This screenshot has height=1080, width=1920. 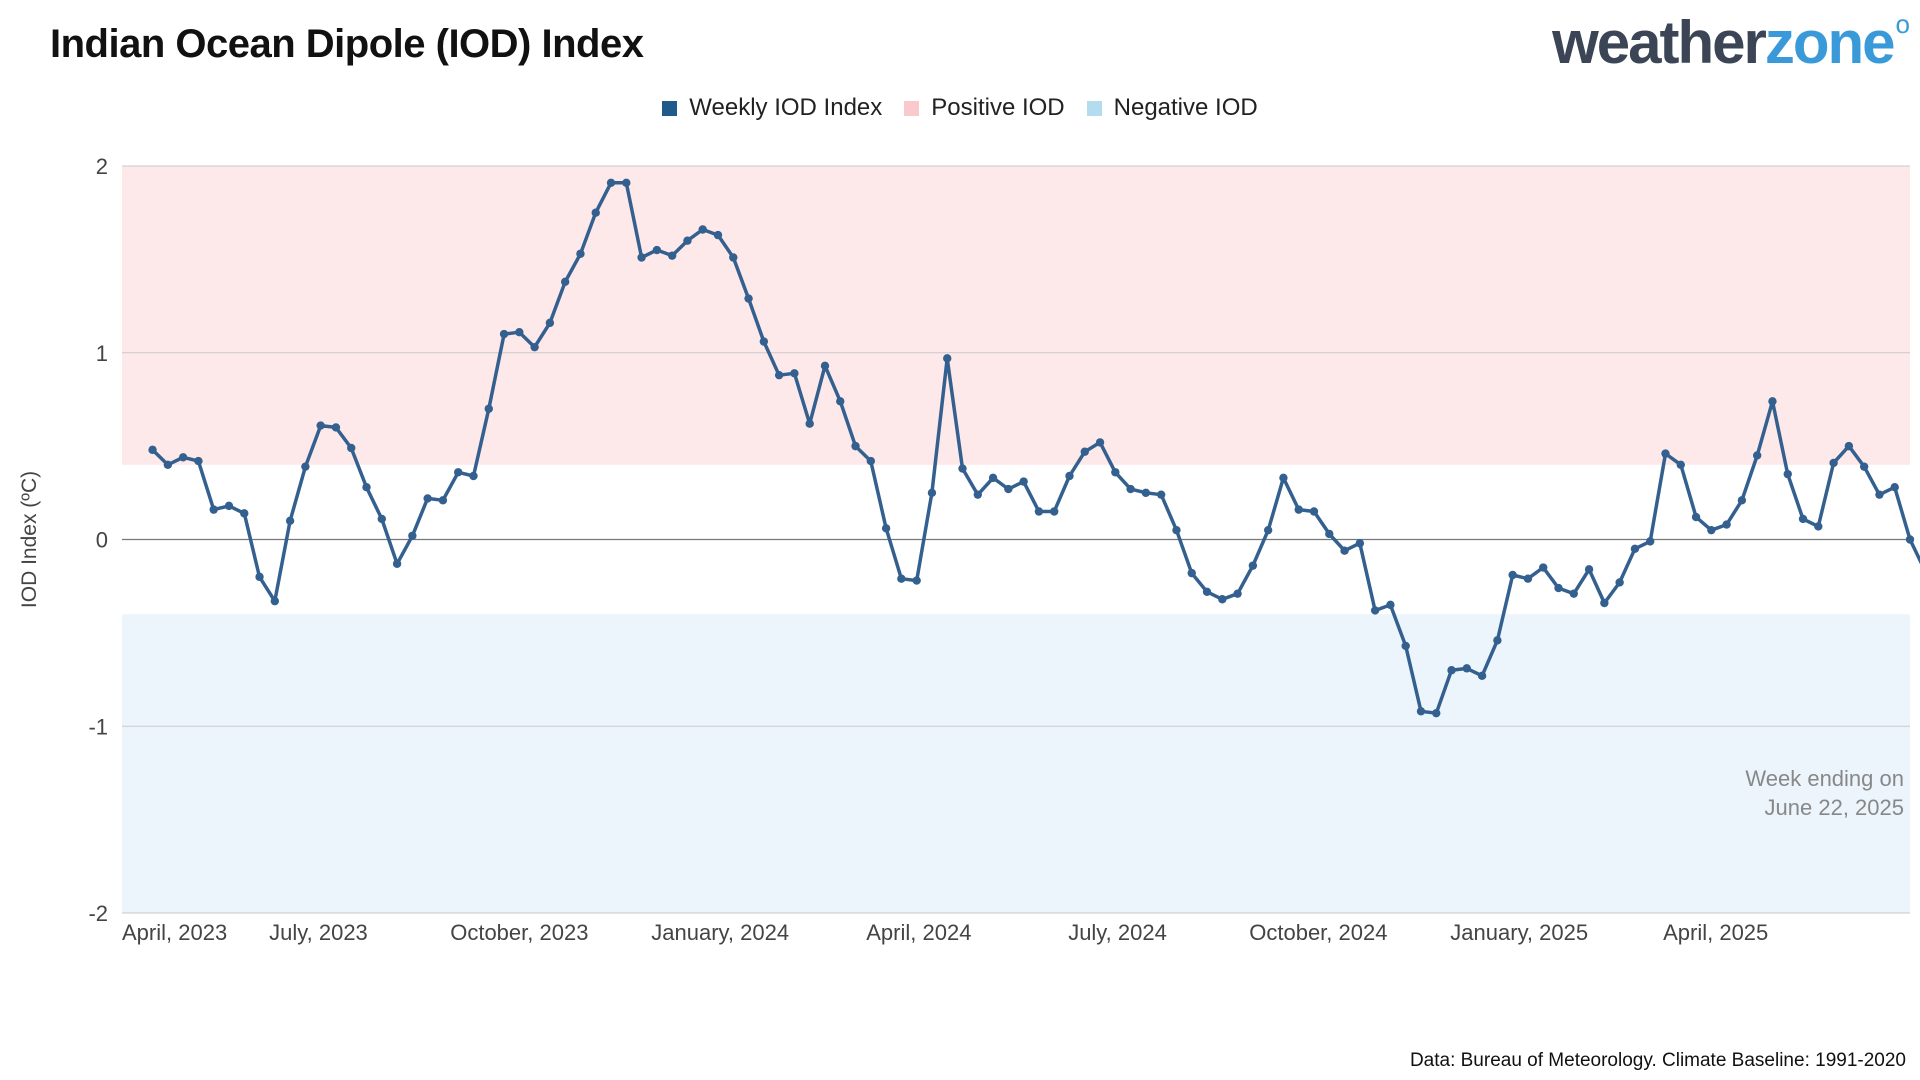 I want to click on y-tick-label: 0, so click(x=102, y=540).